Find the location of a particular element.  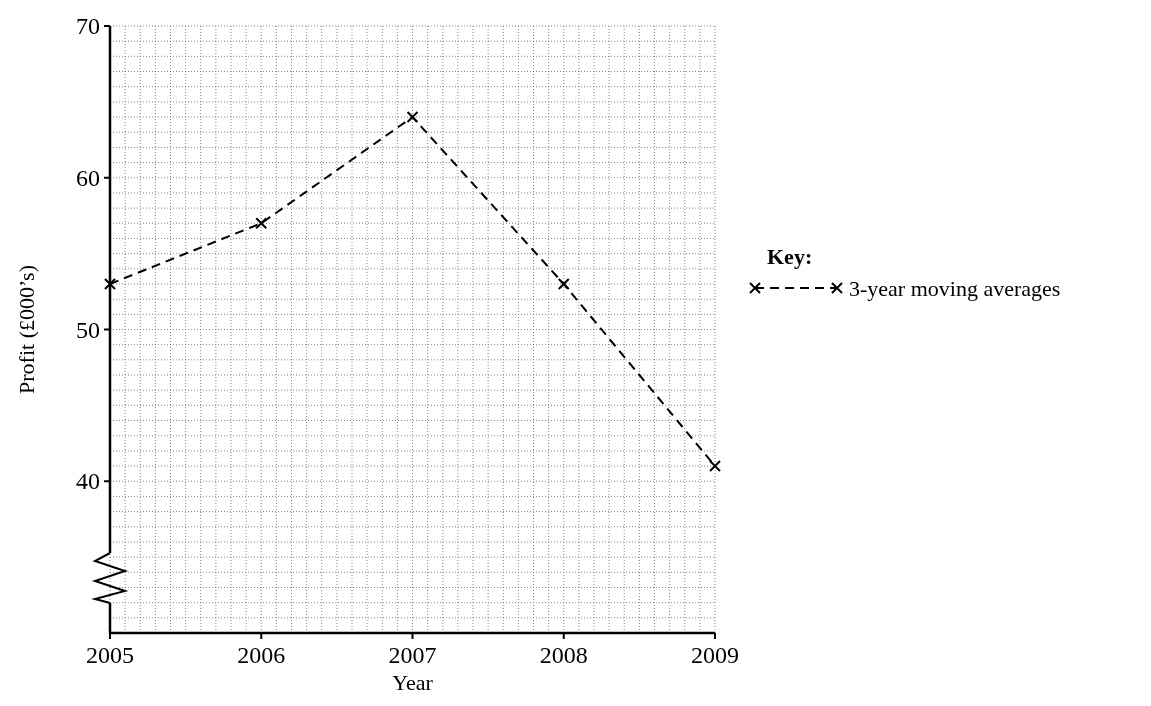

x-tick-label: 2006 is located at coordinates (261, 655).